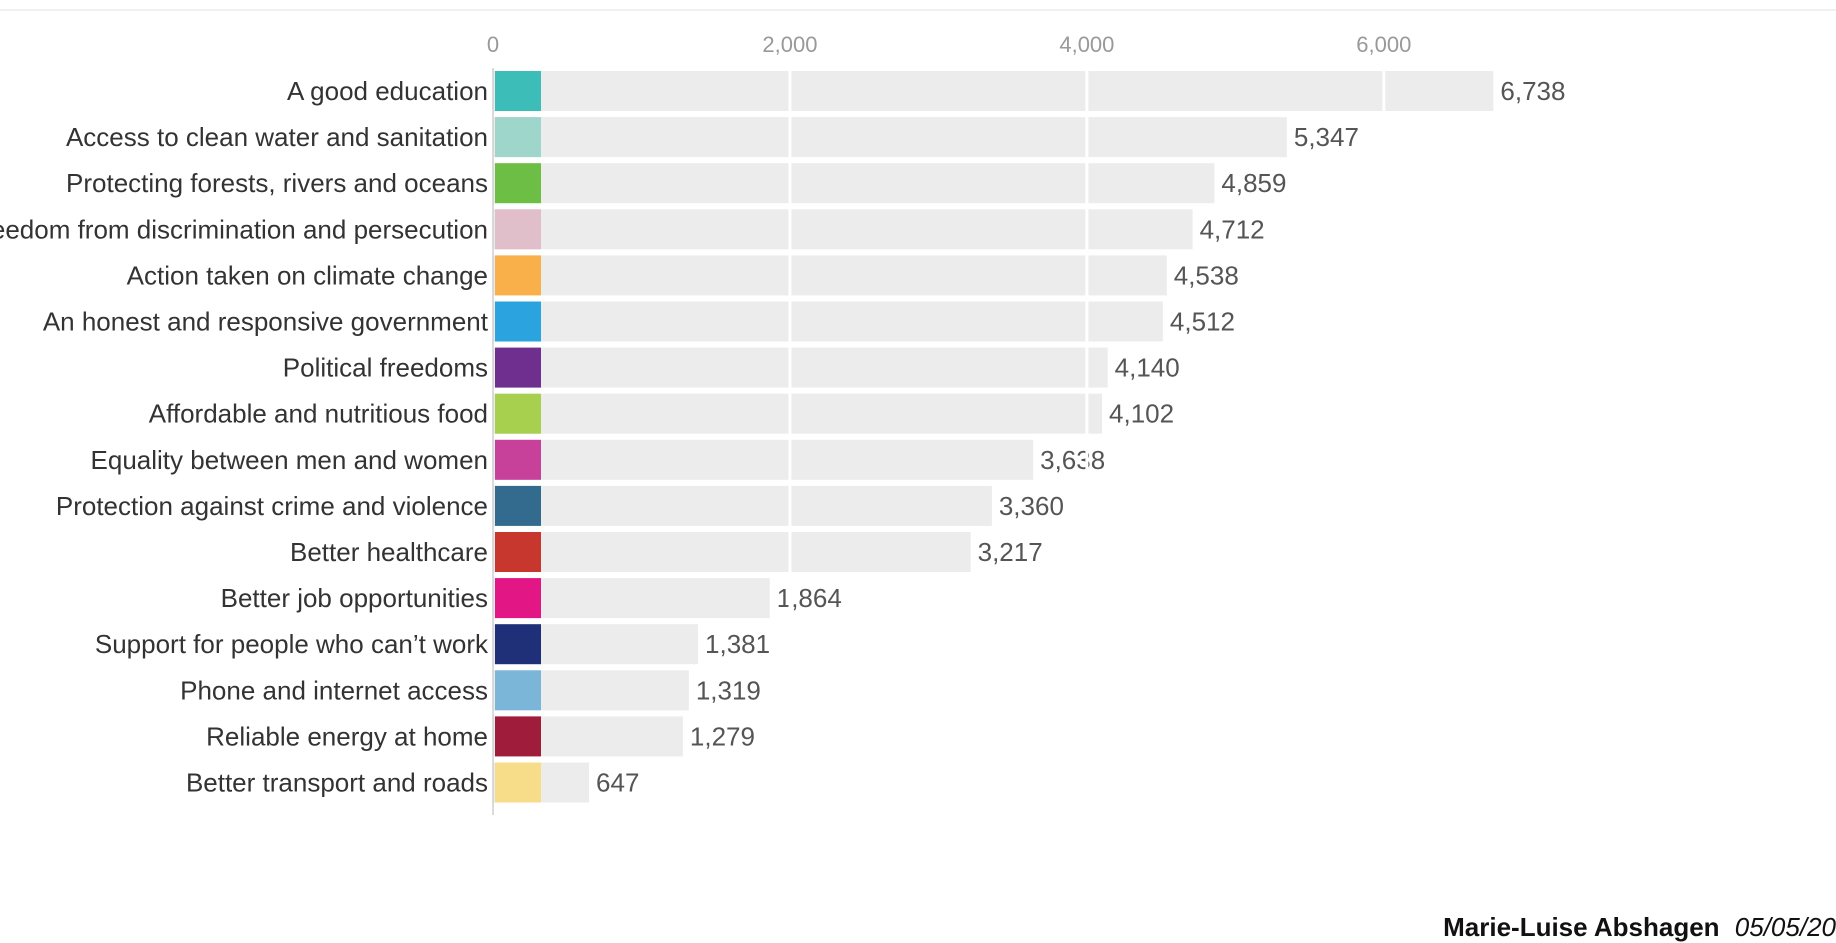 The width and height of the screenshot is (1836, 943). What do you see at coordinates (318, 414) in the screenshot?
I see `category-label: Affordable and nutritious food` at bounding box center [318, 414].